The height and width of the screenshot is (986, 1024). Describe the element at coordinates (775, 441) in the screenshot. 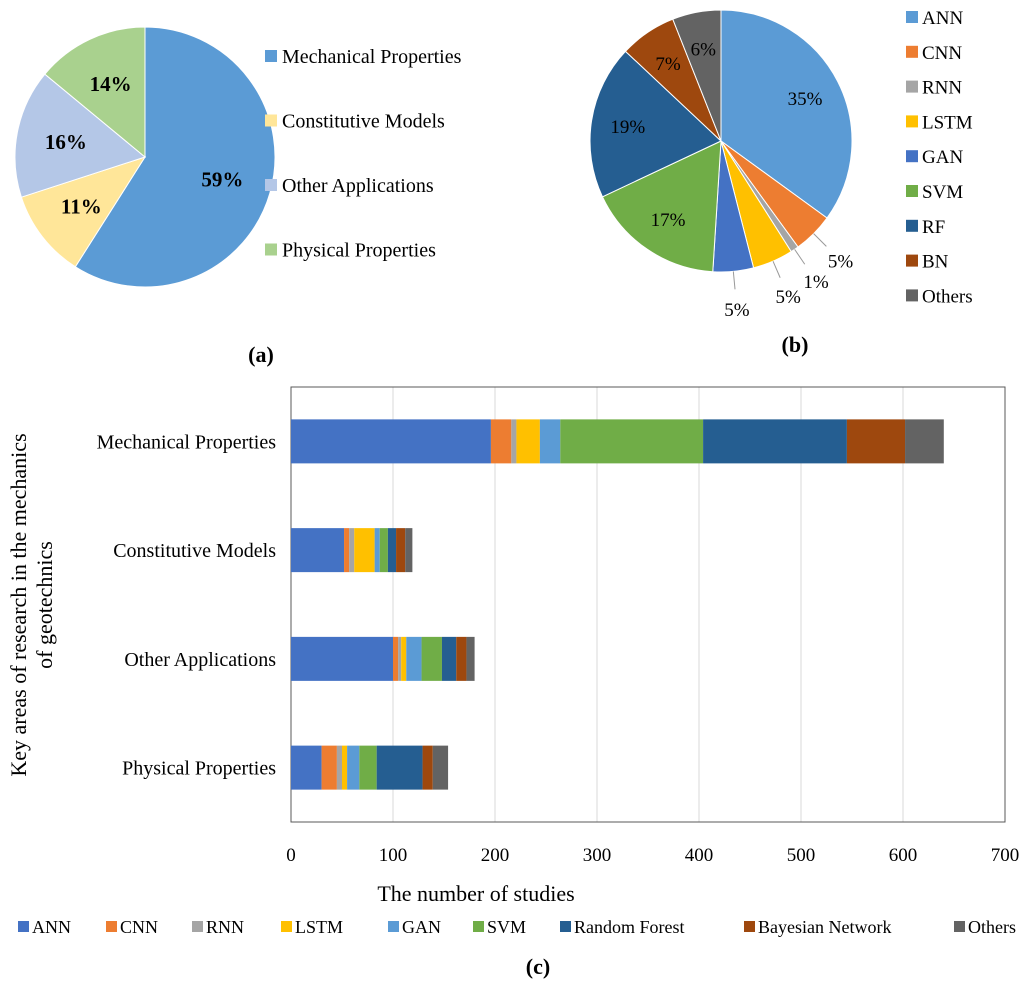

I see `bar-mechanical-properties-random-forest` at that location.